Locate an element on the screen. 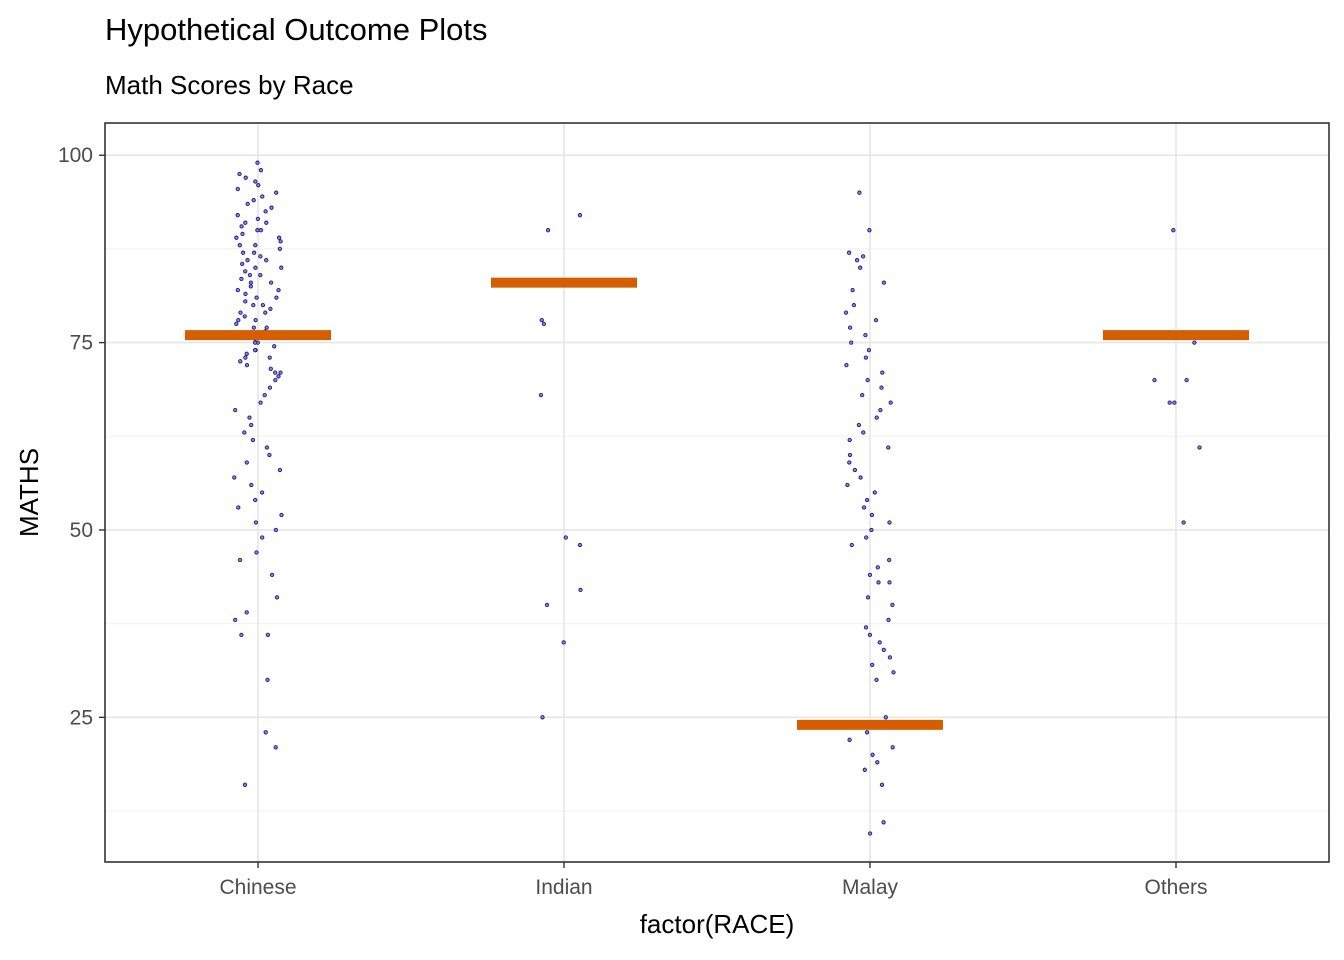  x-tick-label: Chinese is located at coordinates (257, 887).